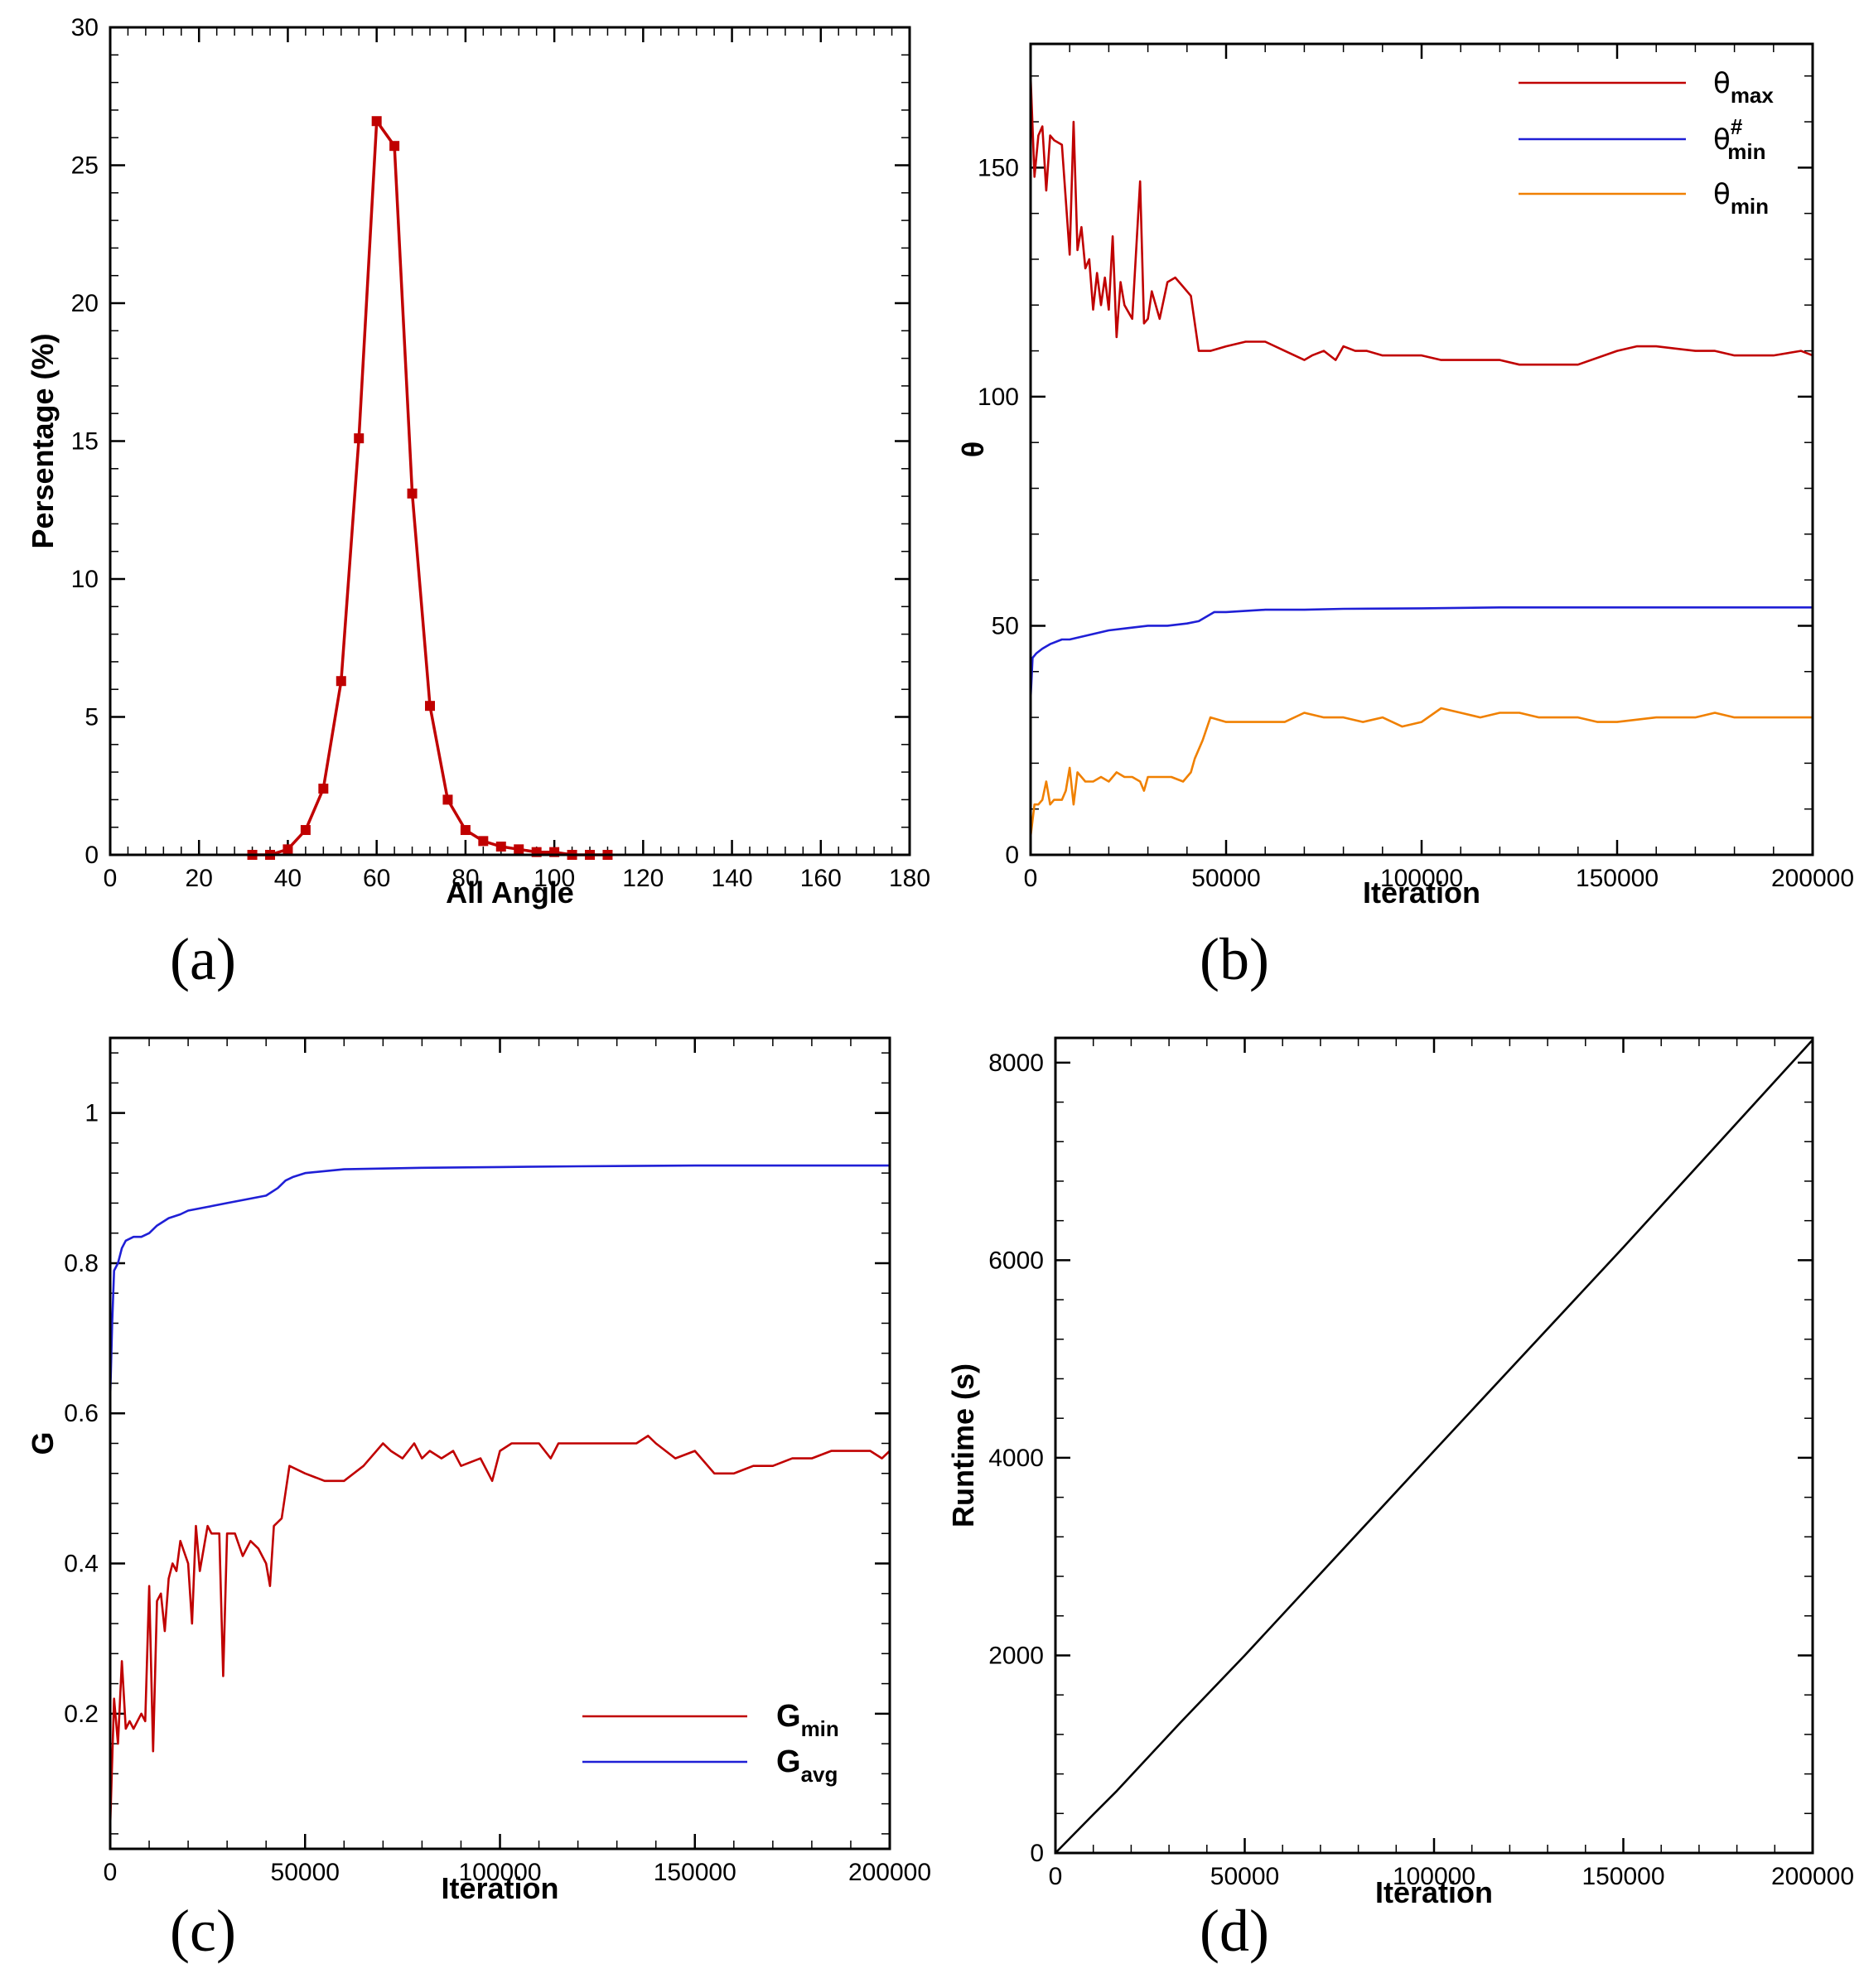  Describe the element at coordinates (1005, 625) in the screenshot. I see `y-tick-label: 50` at that location.